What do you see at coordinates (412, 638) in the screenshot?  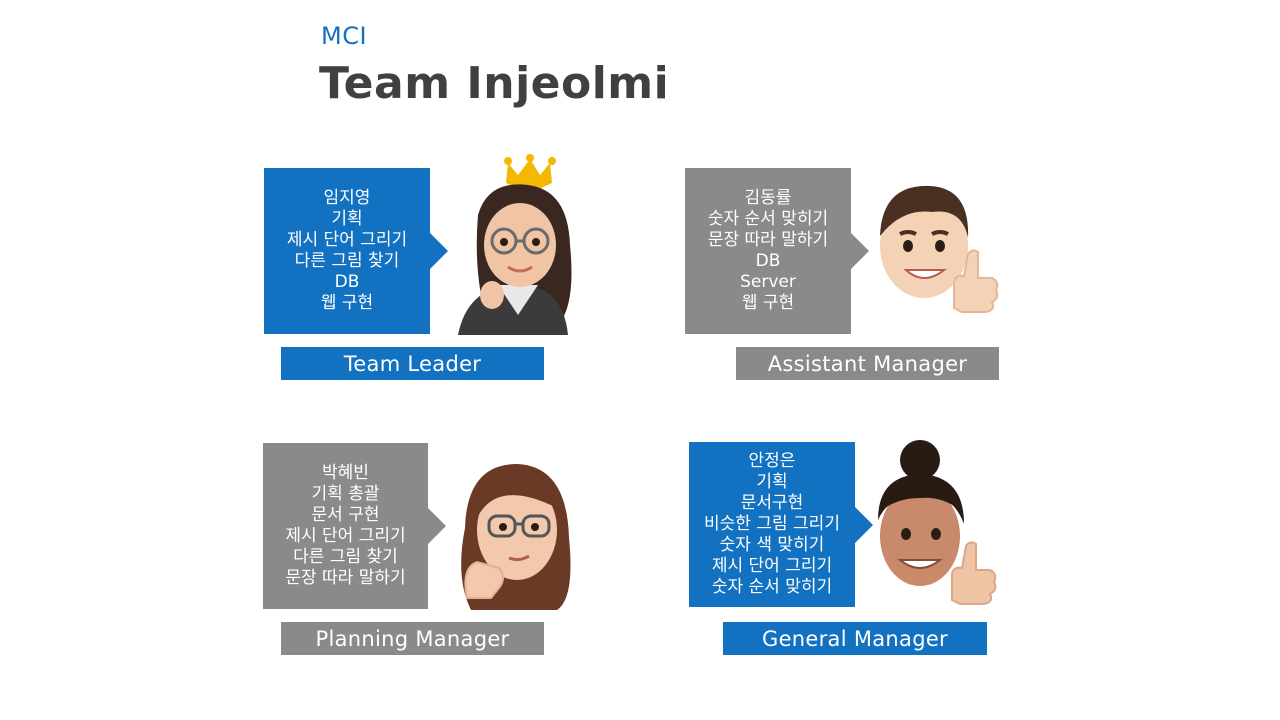 I see `role-label: Planning Manager` at bounding box center [412, 638].